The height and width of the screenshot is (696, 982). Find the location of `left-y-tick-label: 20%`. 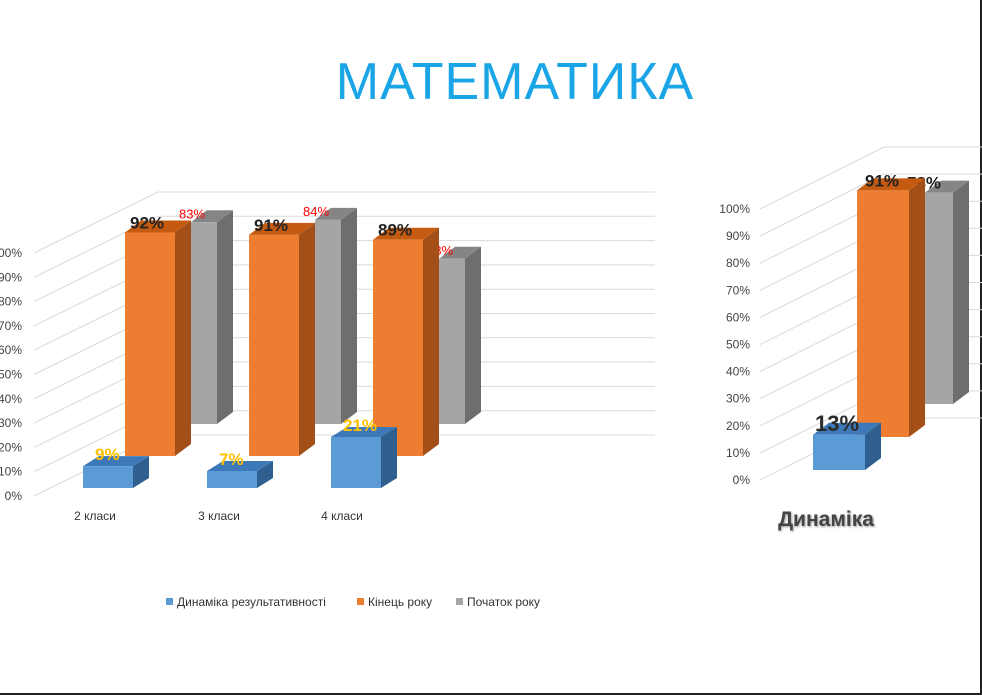

left-y-tick-label: 20% is located at coordinates (11, 447).